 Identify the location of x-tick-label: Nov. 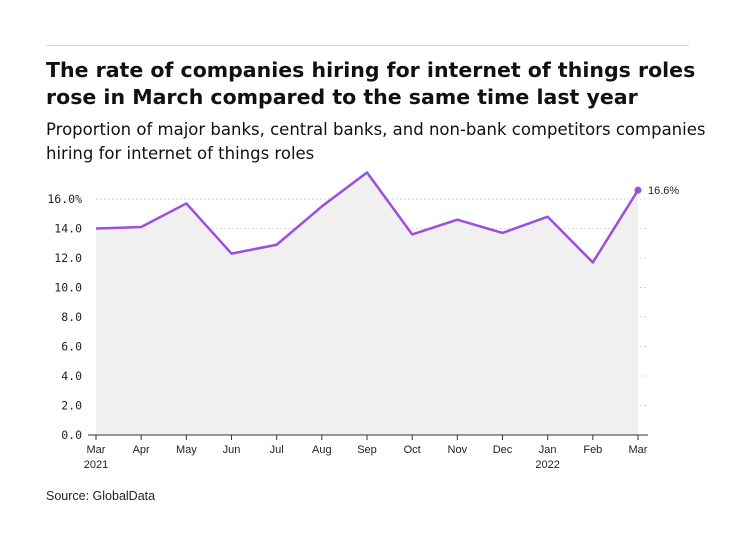
(458, 450).